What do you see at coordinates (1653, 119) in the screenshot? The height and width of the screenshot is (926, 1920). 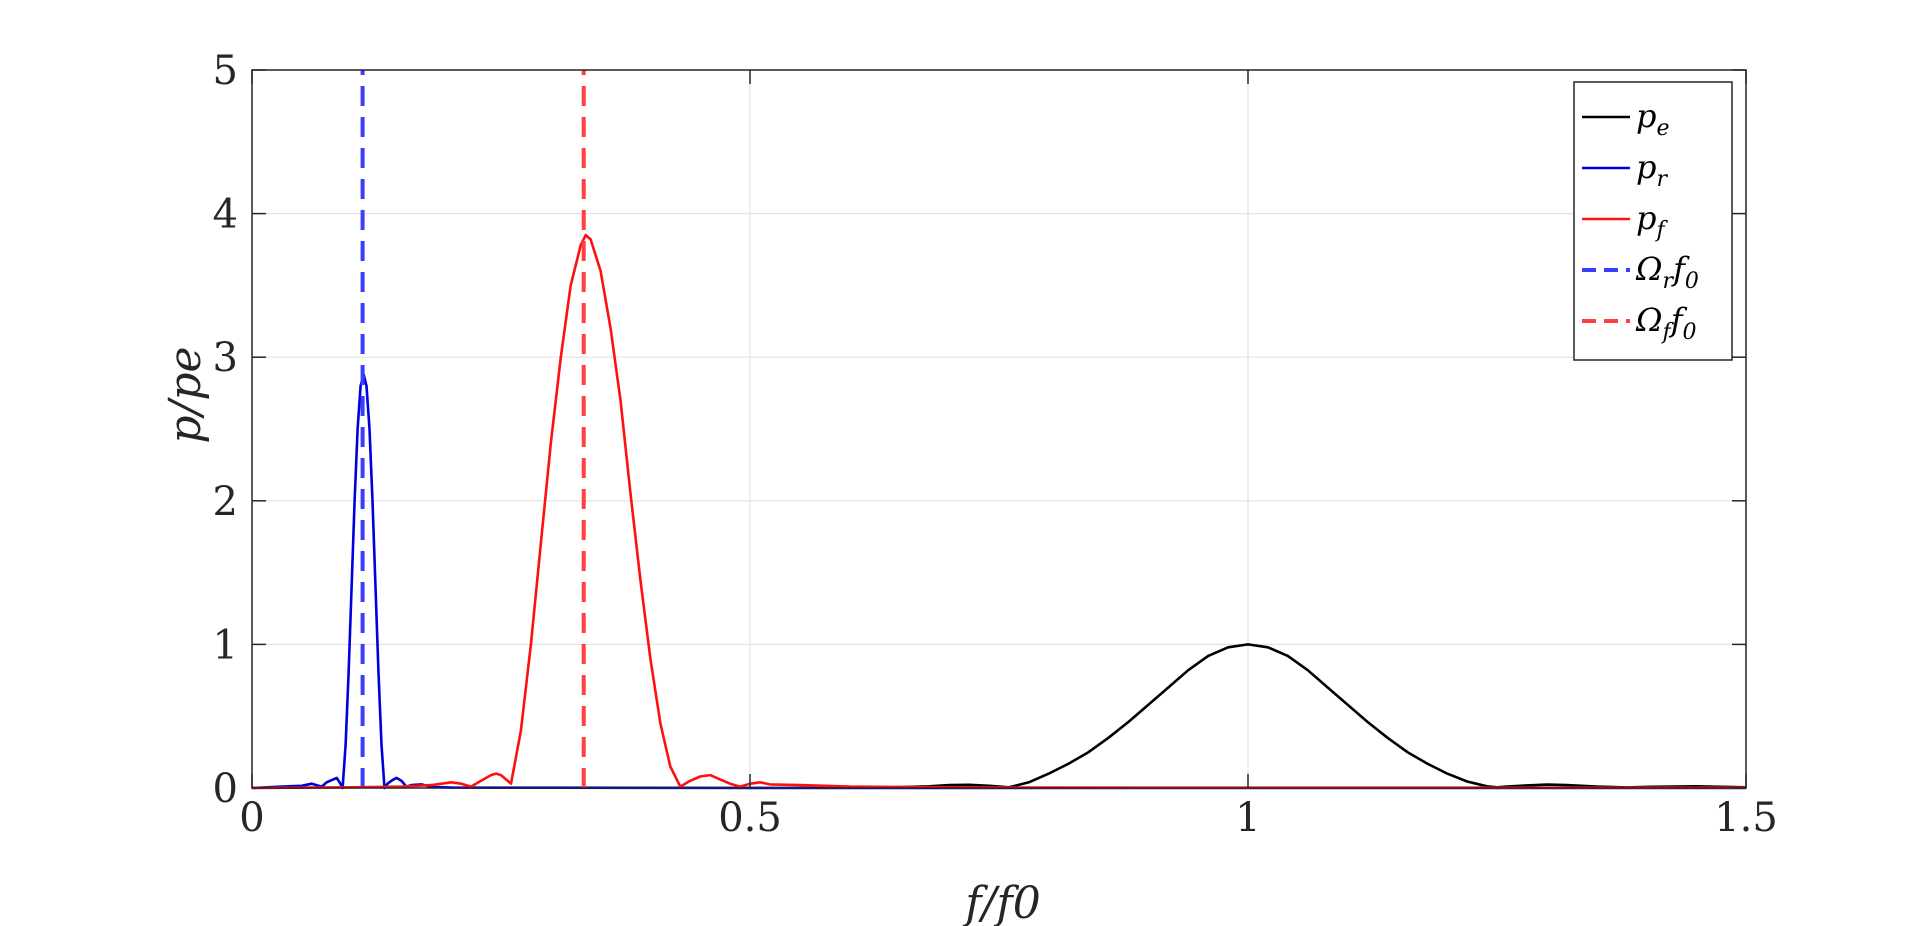 I see `legend-label: pe` at bounding box center [1653, 119].